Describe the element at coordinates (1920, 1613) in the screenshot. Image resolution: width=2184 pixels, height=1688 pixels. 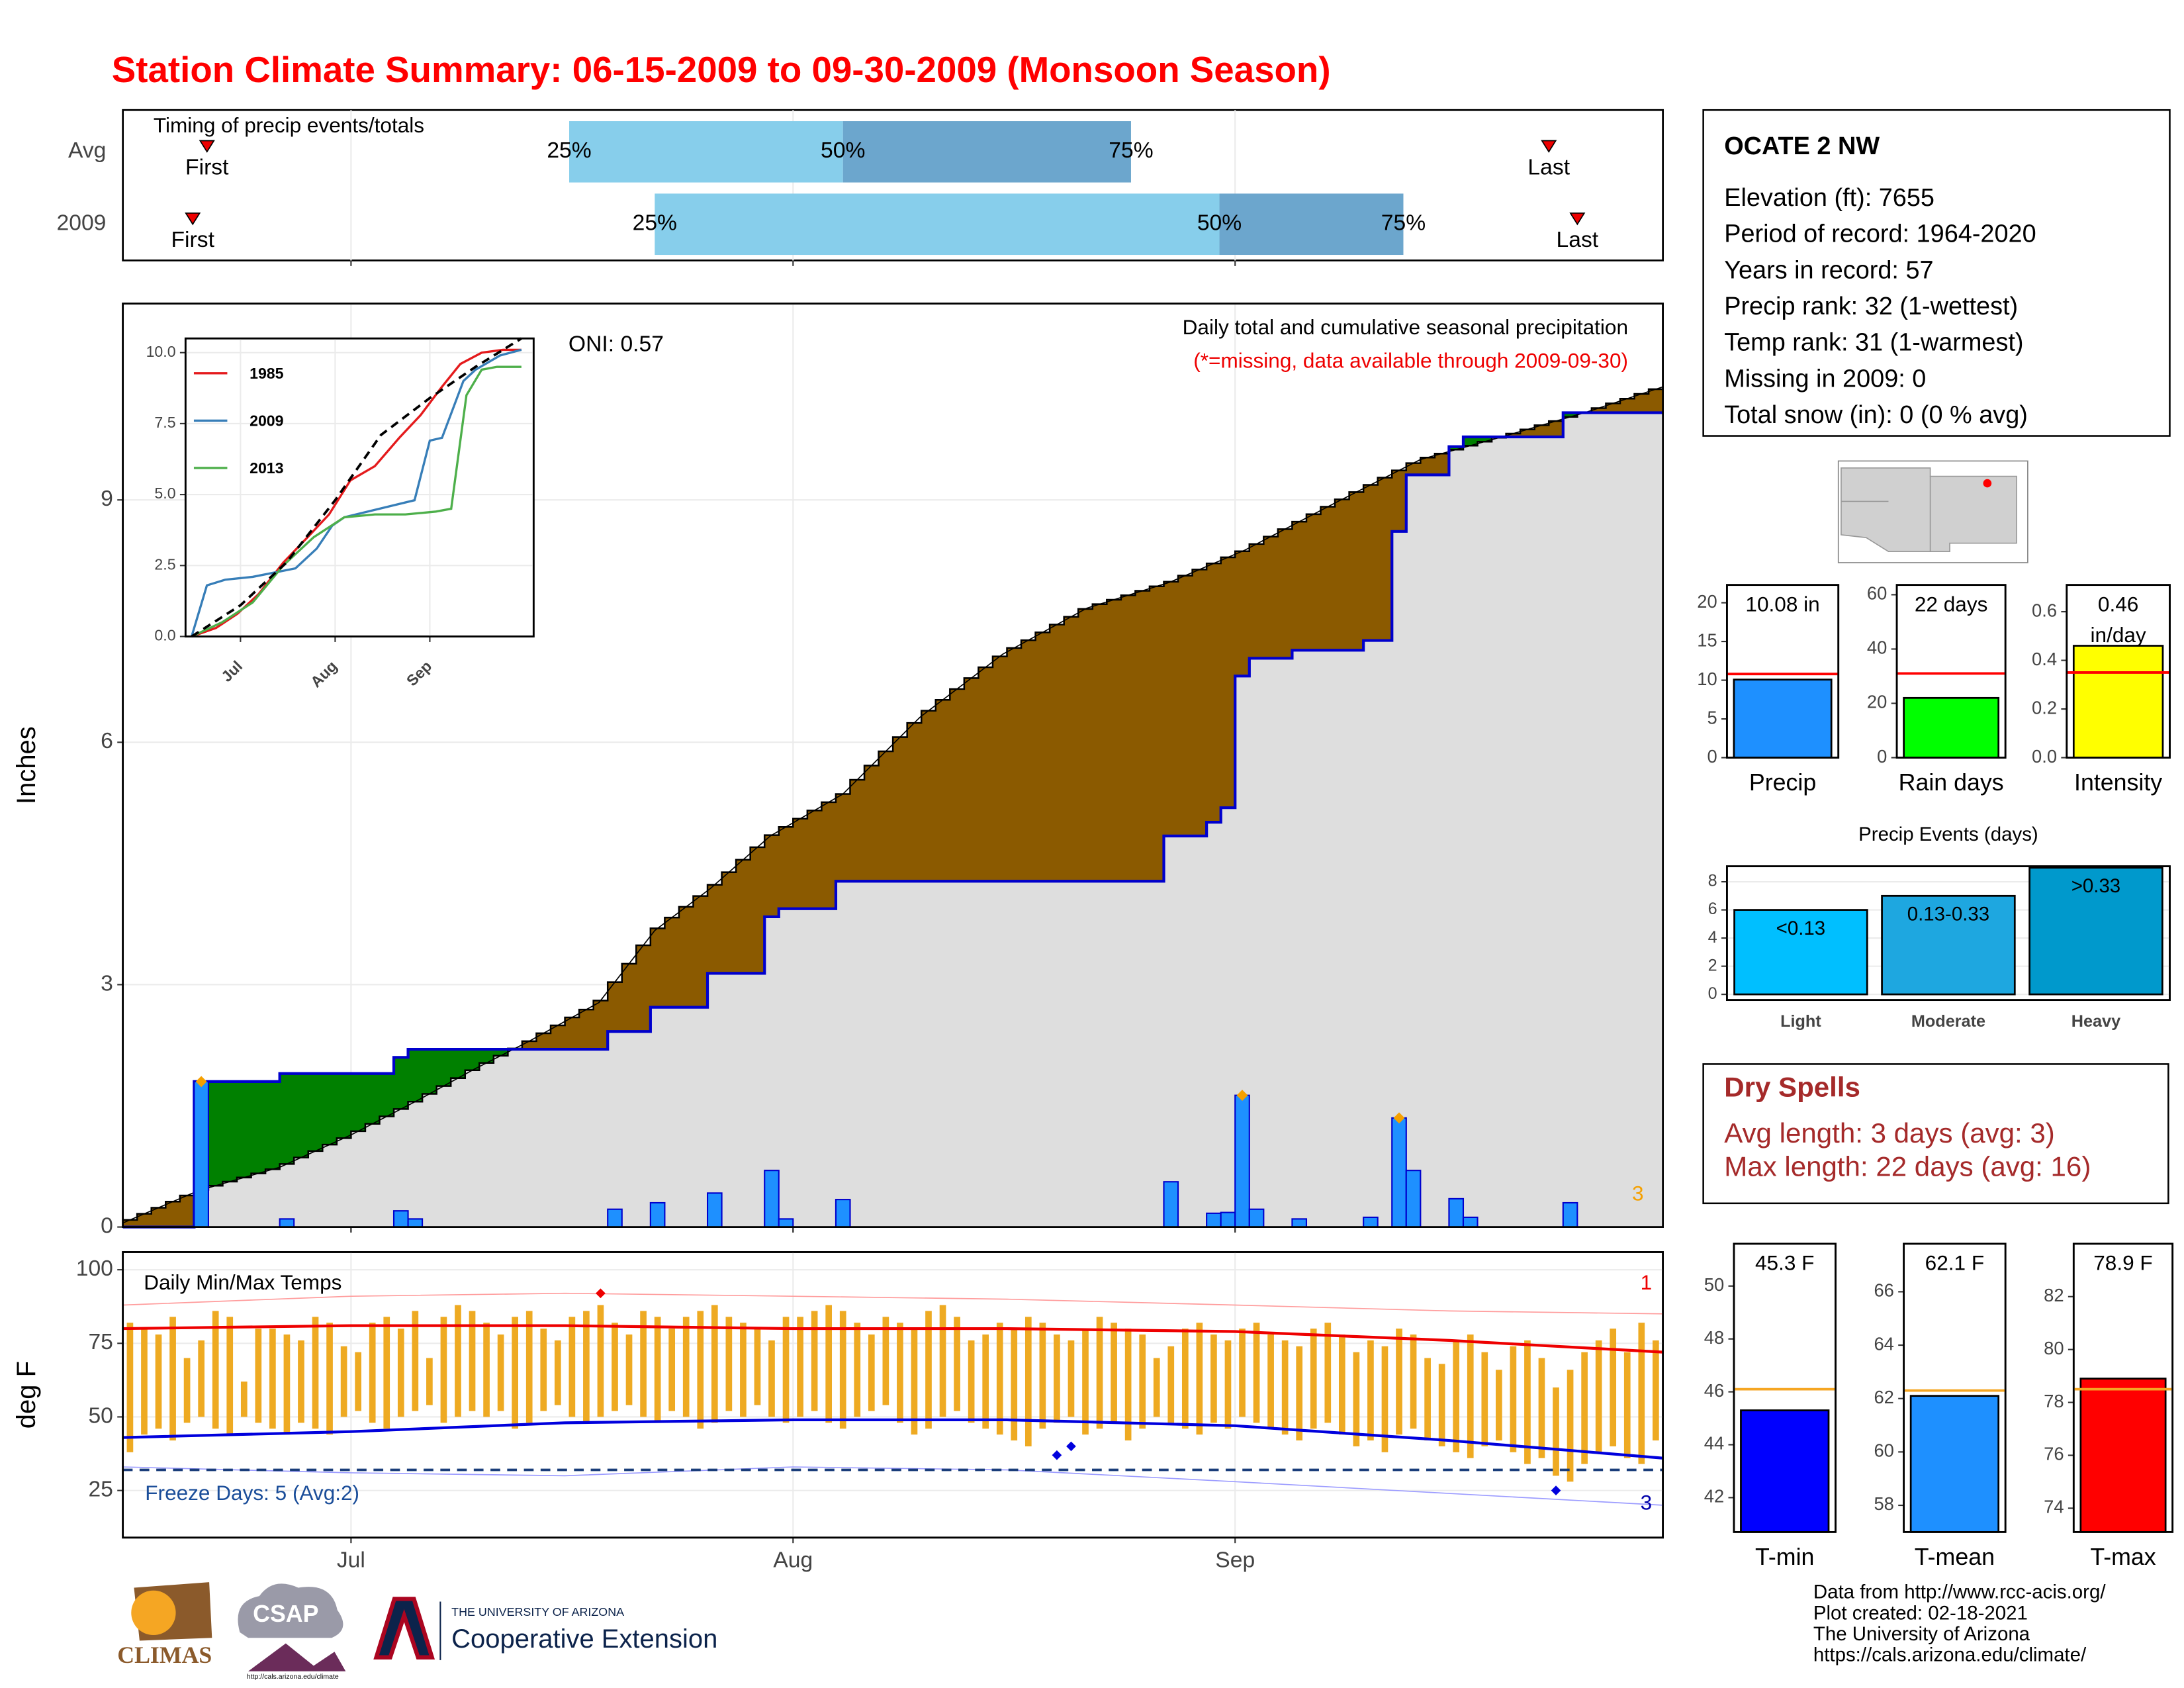
I see `footer-line: Plot created: 02-18-2021` at that location.